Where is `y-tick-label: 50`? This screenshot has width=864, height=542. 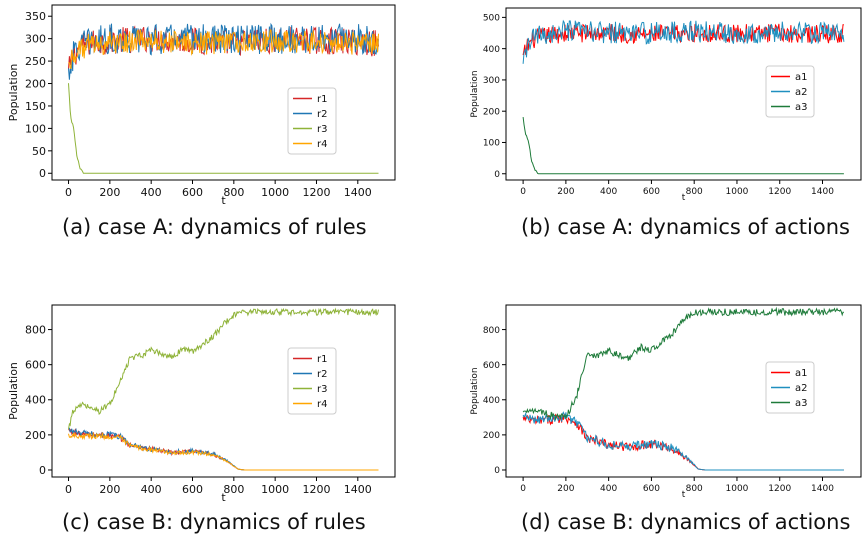
y-tick-label: 50 is located at coordinates (39, 151).